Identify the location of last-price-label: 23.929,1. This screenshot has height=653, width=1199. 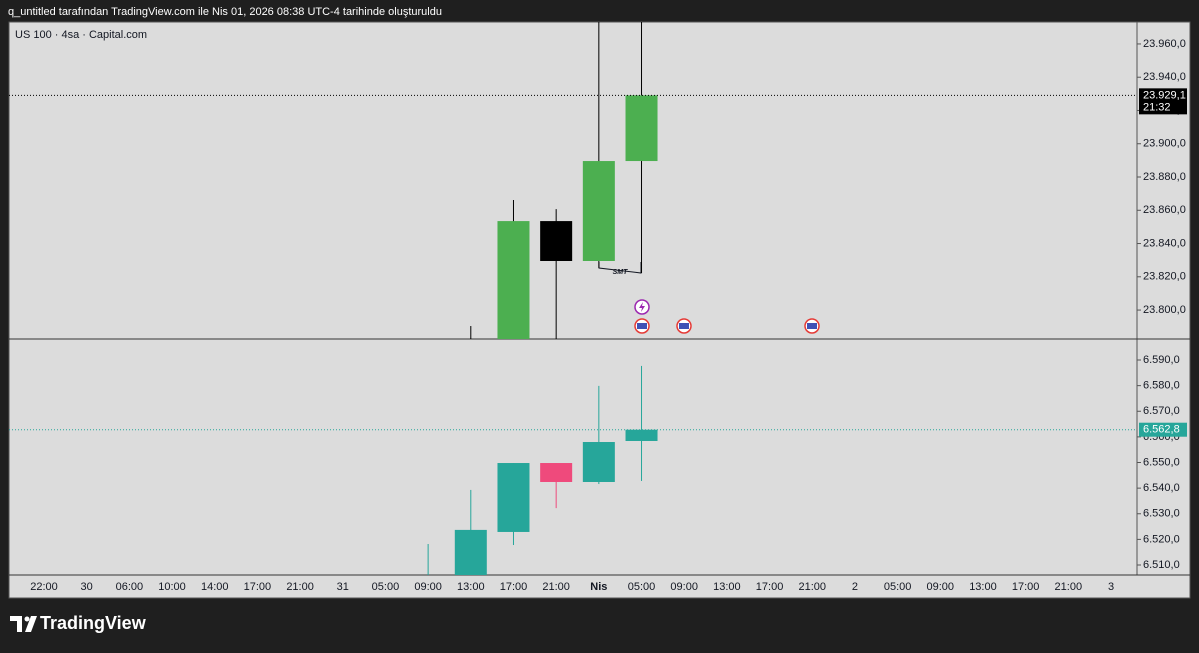
(1164, 95).